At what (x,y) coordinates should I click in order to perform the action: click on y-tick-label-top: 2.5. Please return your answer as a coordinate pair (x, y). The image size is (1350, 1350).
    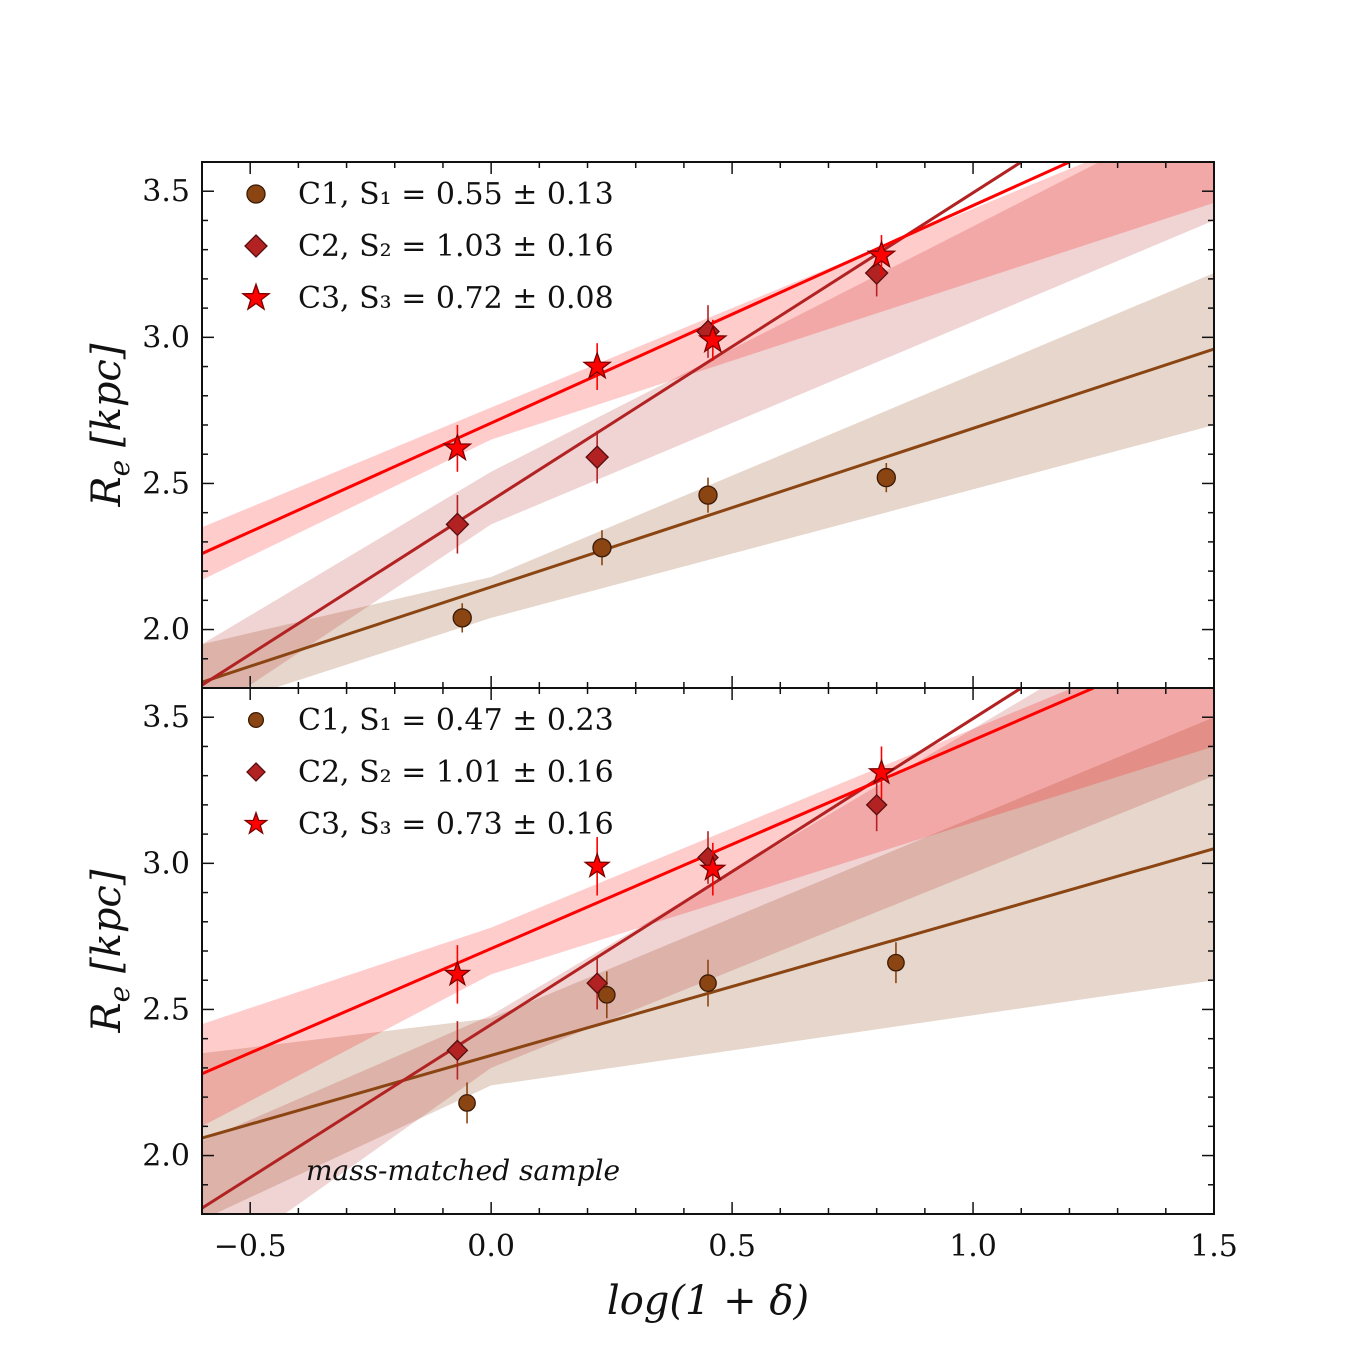
    Looking at the image, I should click on (166, 483).